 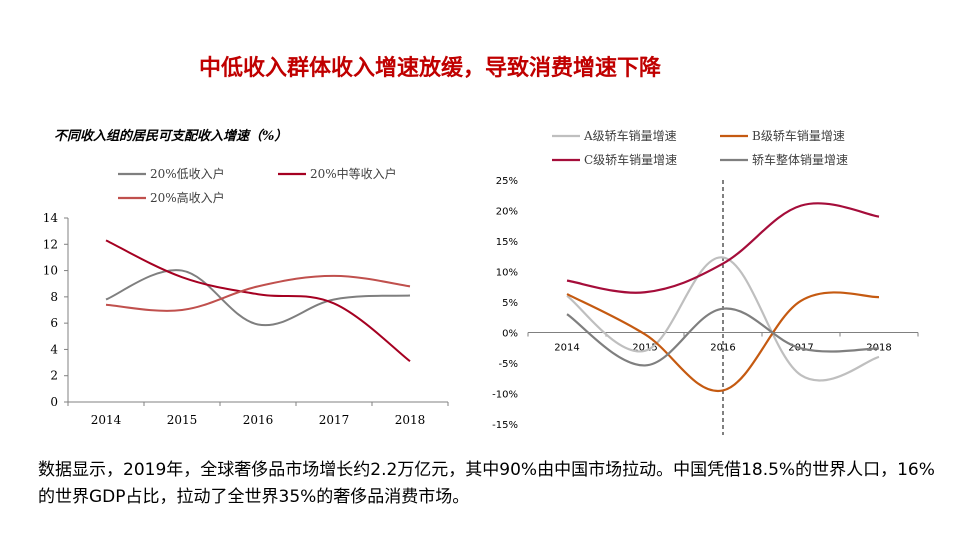 What do you see at coordinates (410, 420) in the screenshot?
I see `x-tick-label: 2018` at bounding box center [410, 420].